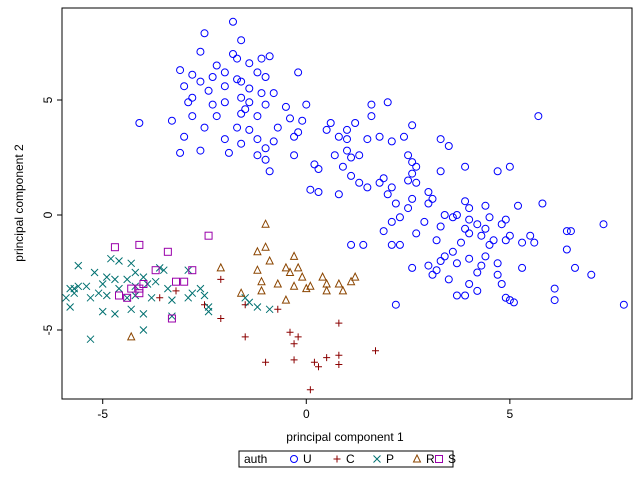  I want to click on legend-marker-S, so click(439, 459).